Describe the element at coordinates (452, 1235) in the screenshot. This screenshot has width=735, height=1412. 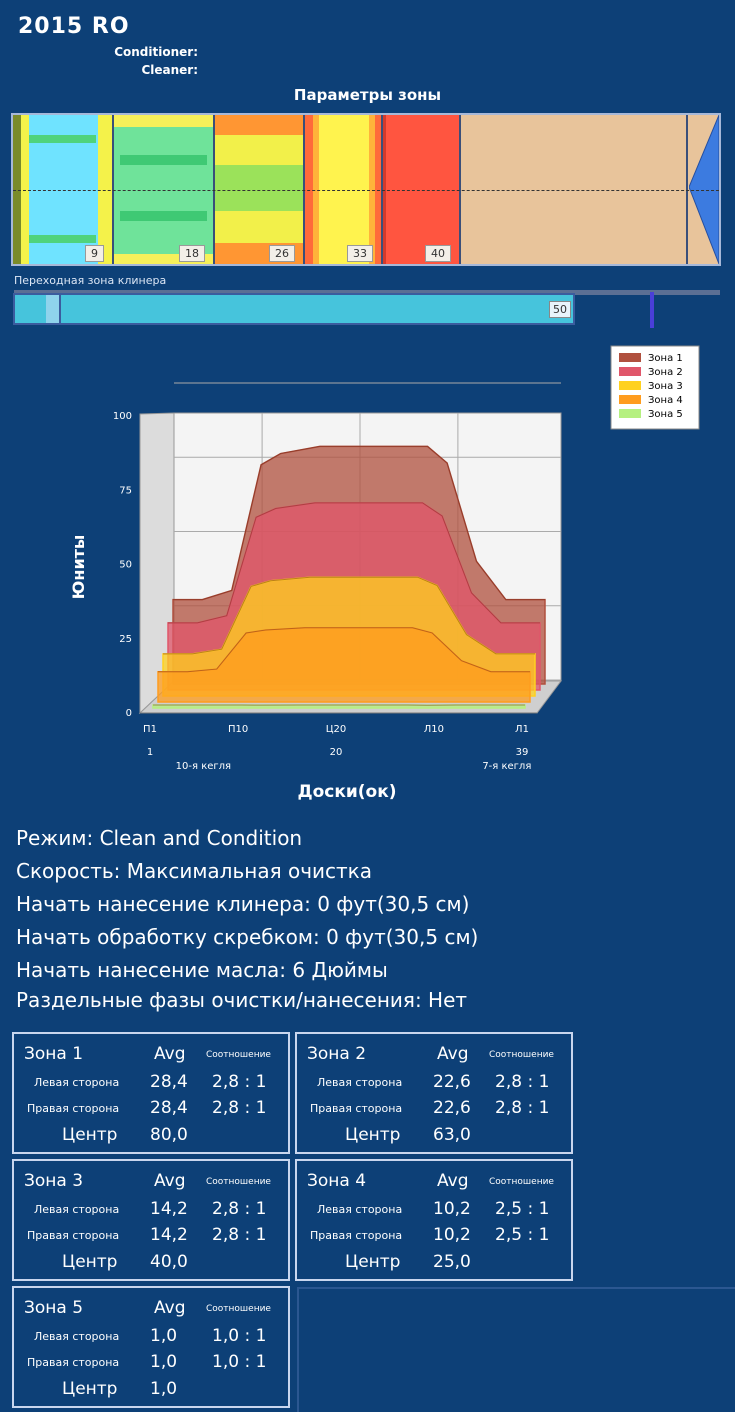
I see `right-avg: 10,2` at that location.